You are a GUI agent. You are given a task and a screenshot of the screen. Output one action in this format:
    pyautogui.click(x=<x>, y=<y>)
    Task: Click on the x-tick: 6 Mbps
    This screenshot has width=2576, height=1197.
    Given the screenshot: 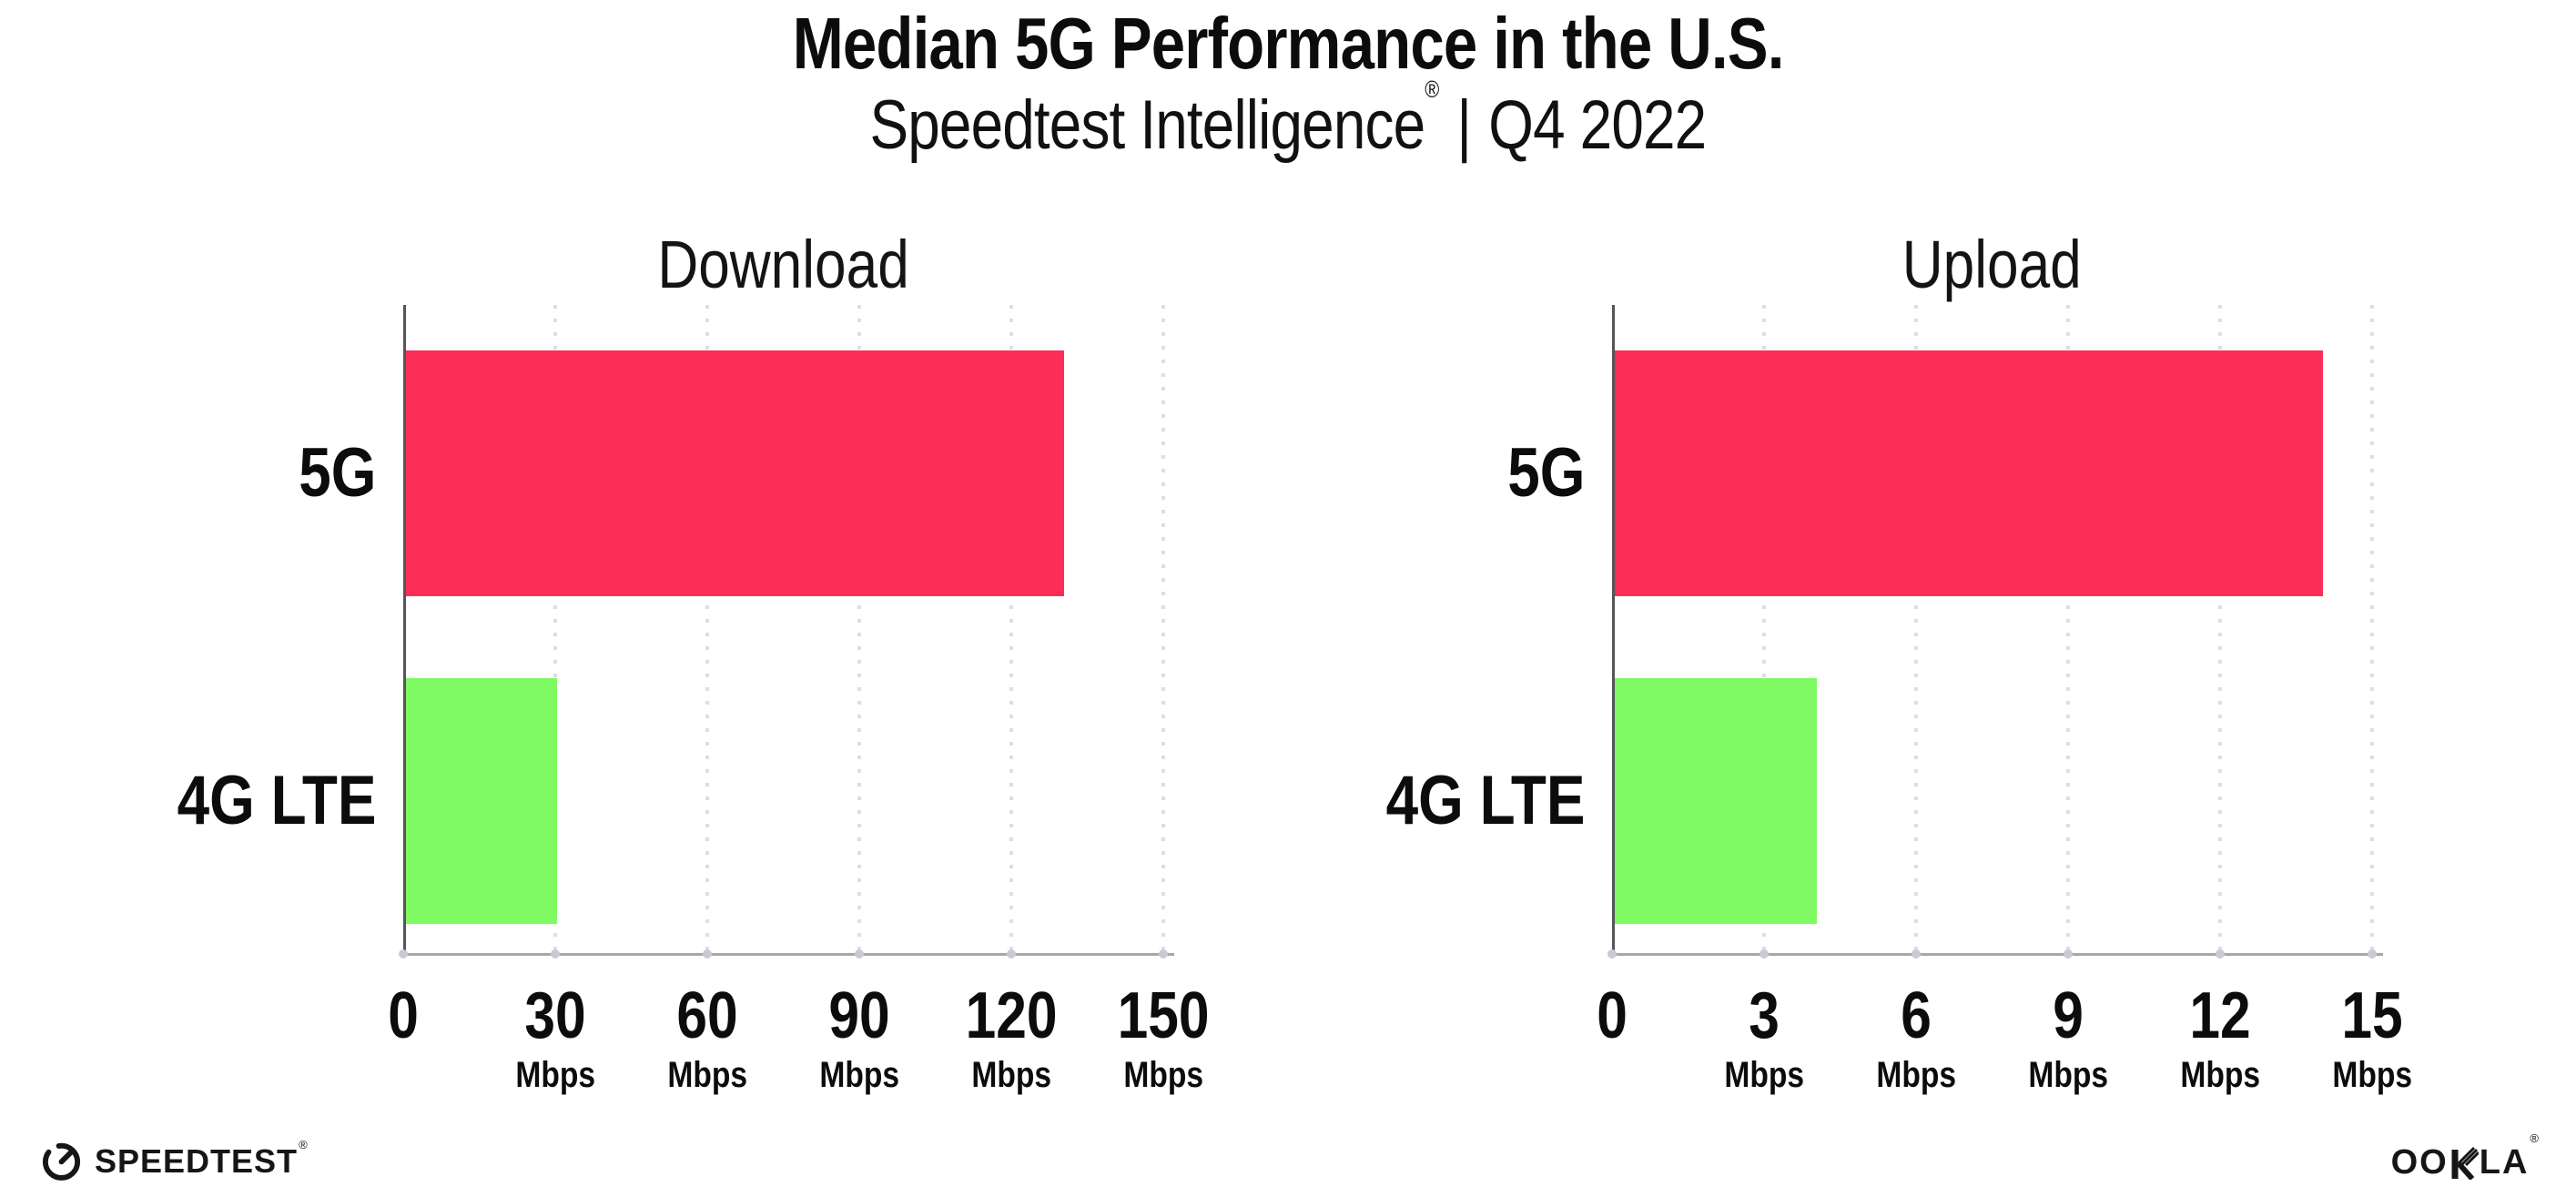 What is the action you would take?
    pyautogui.click(x=1916, y=1038)
    